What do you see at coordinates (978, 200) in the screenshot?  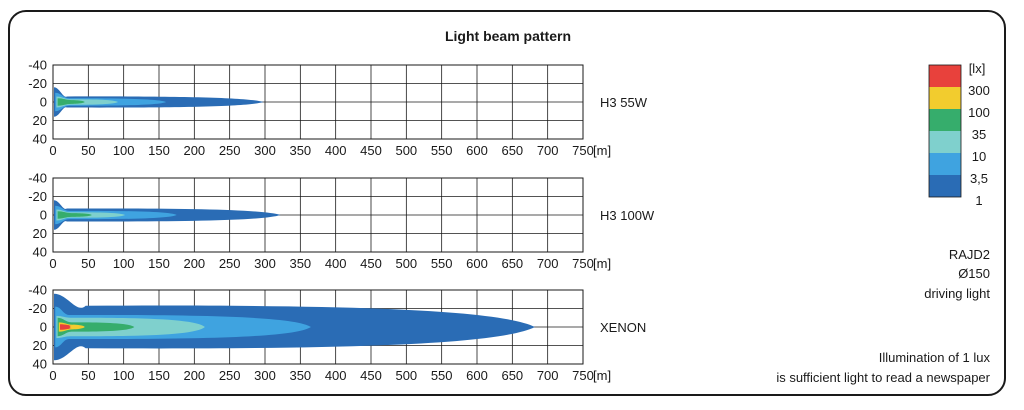 I see `legend-label: 1` at bounding box center [978, 200].